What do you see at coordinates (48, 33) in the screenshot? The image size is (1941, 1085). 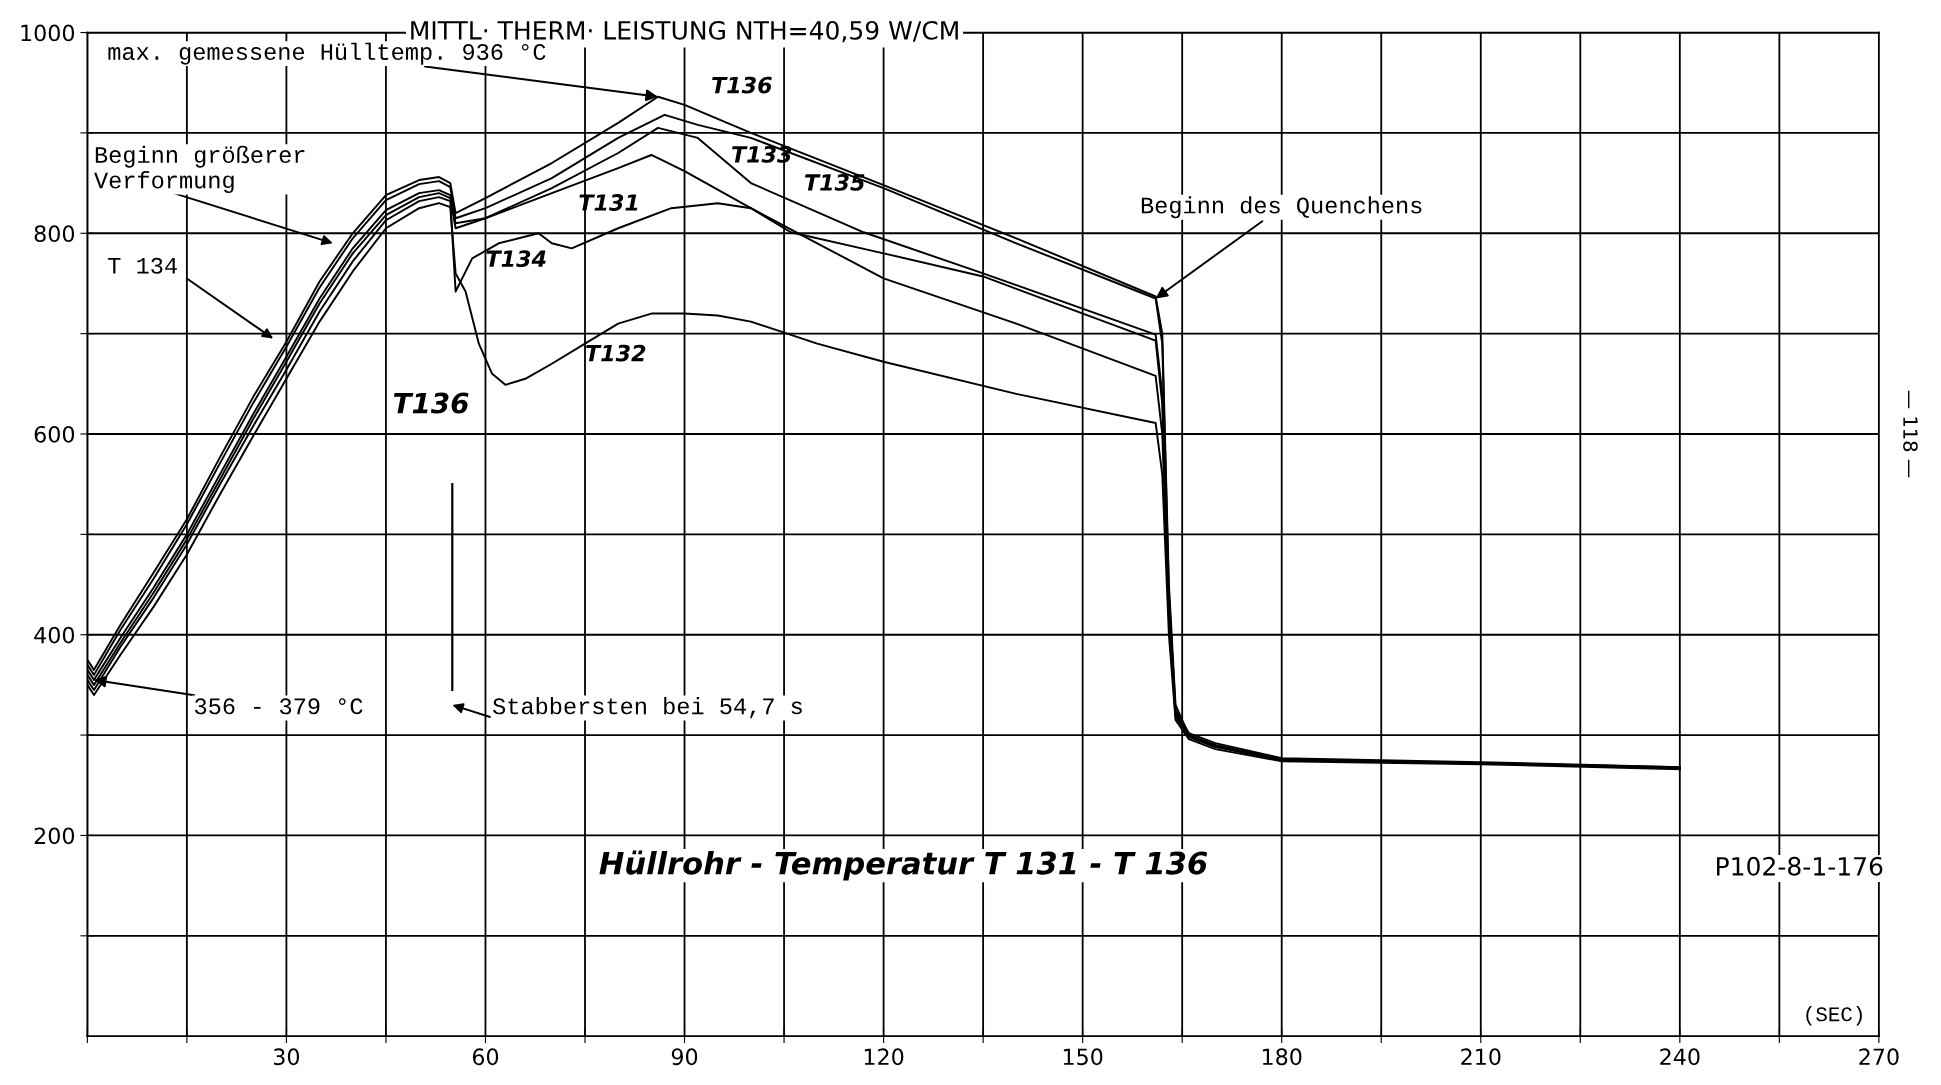 I see `y-tick-label: 1000` at bounding box center [48, 33].